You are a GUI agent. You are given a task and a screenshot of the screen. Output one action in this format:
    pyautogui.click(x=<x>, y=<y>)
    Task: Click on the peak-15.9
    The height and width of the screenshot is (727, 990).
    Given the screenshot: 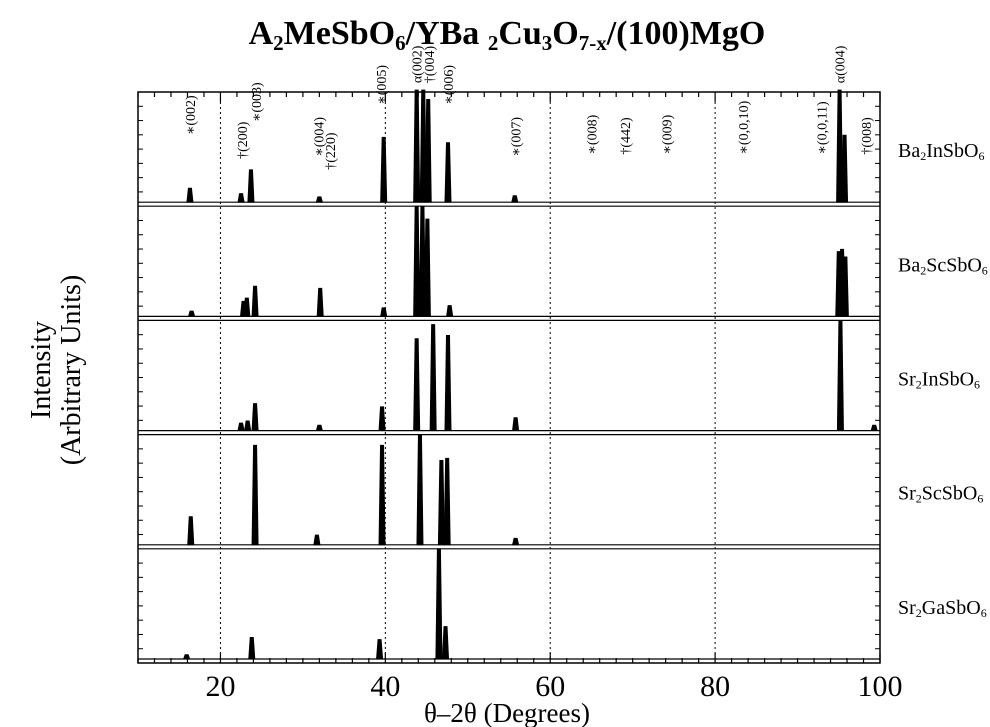 What is the action you would take?
    pyautogui.click(x=186, y=657)
    